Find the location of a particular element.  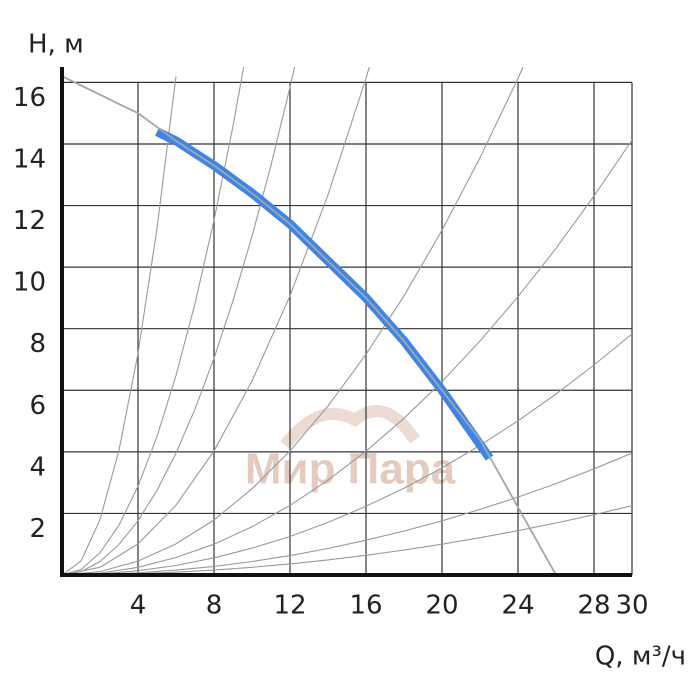

y-tick-label: 2 is located at coordinates (37, 529).